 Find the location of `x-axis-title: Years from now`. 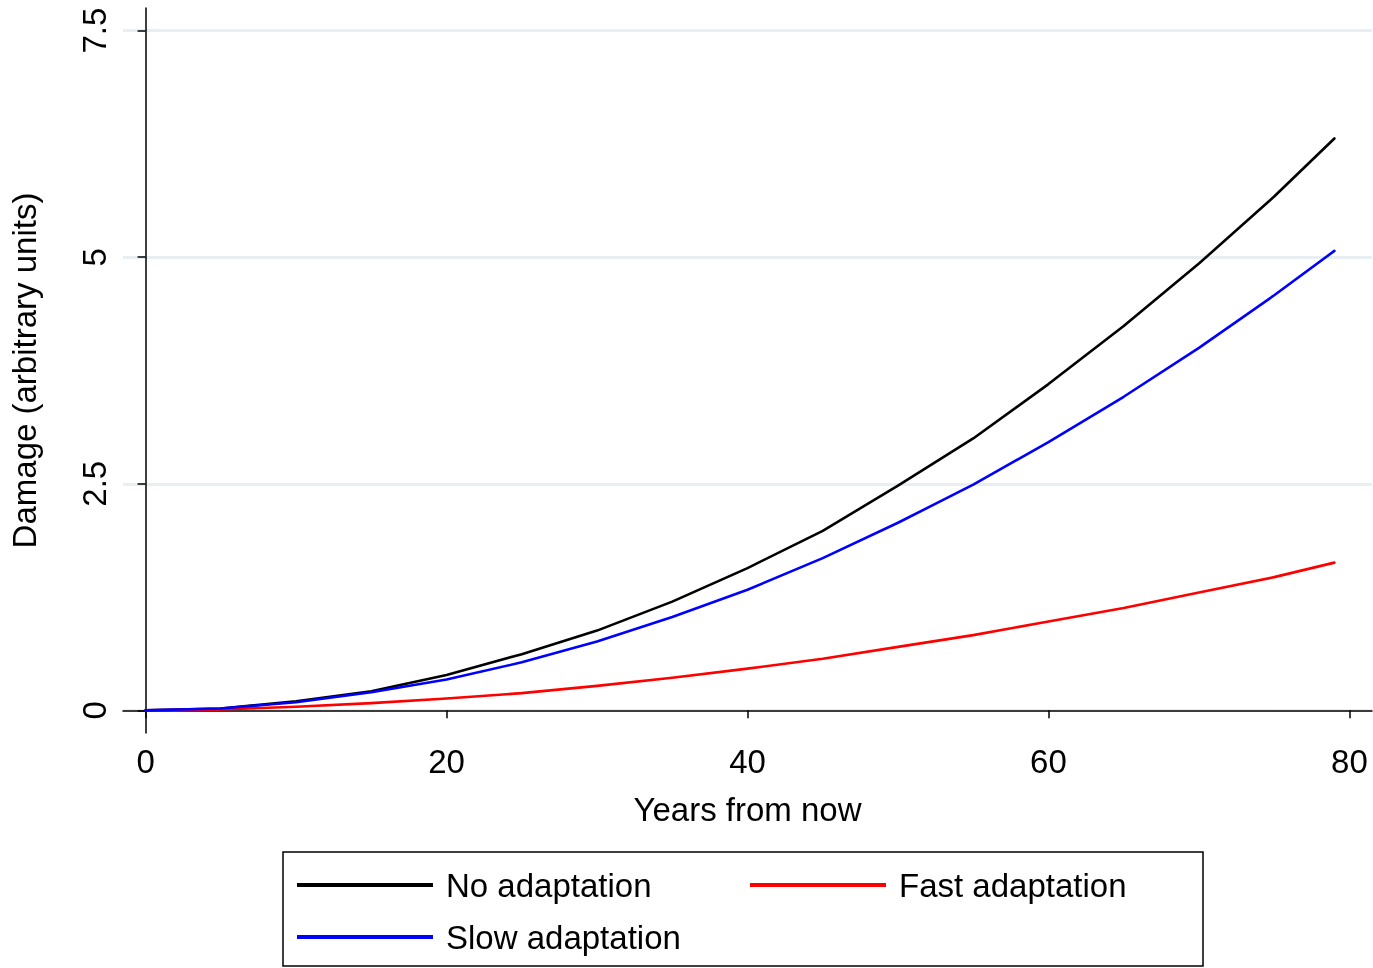

x-axis-title: Years from now is located at coordinates (747, 809).